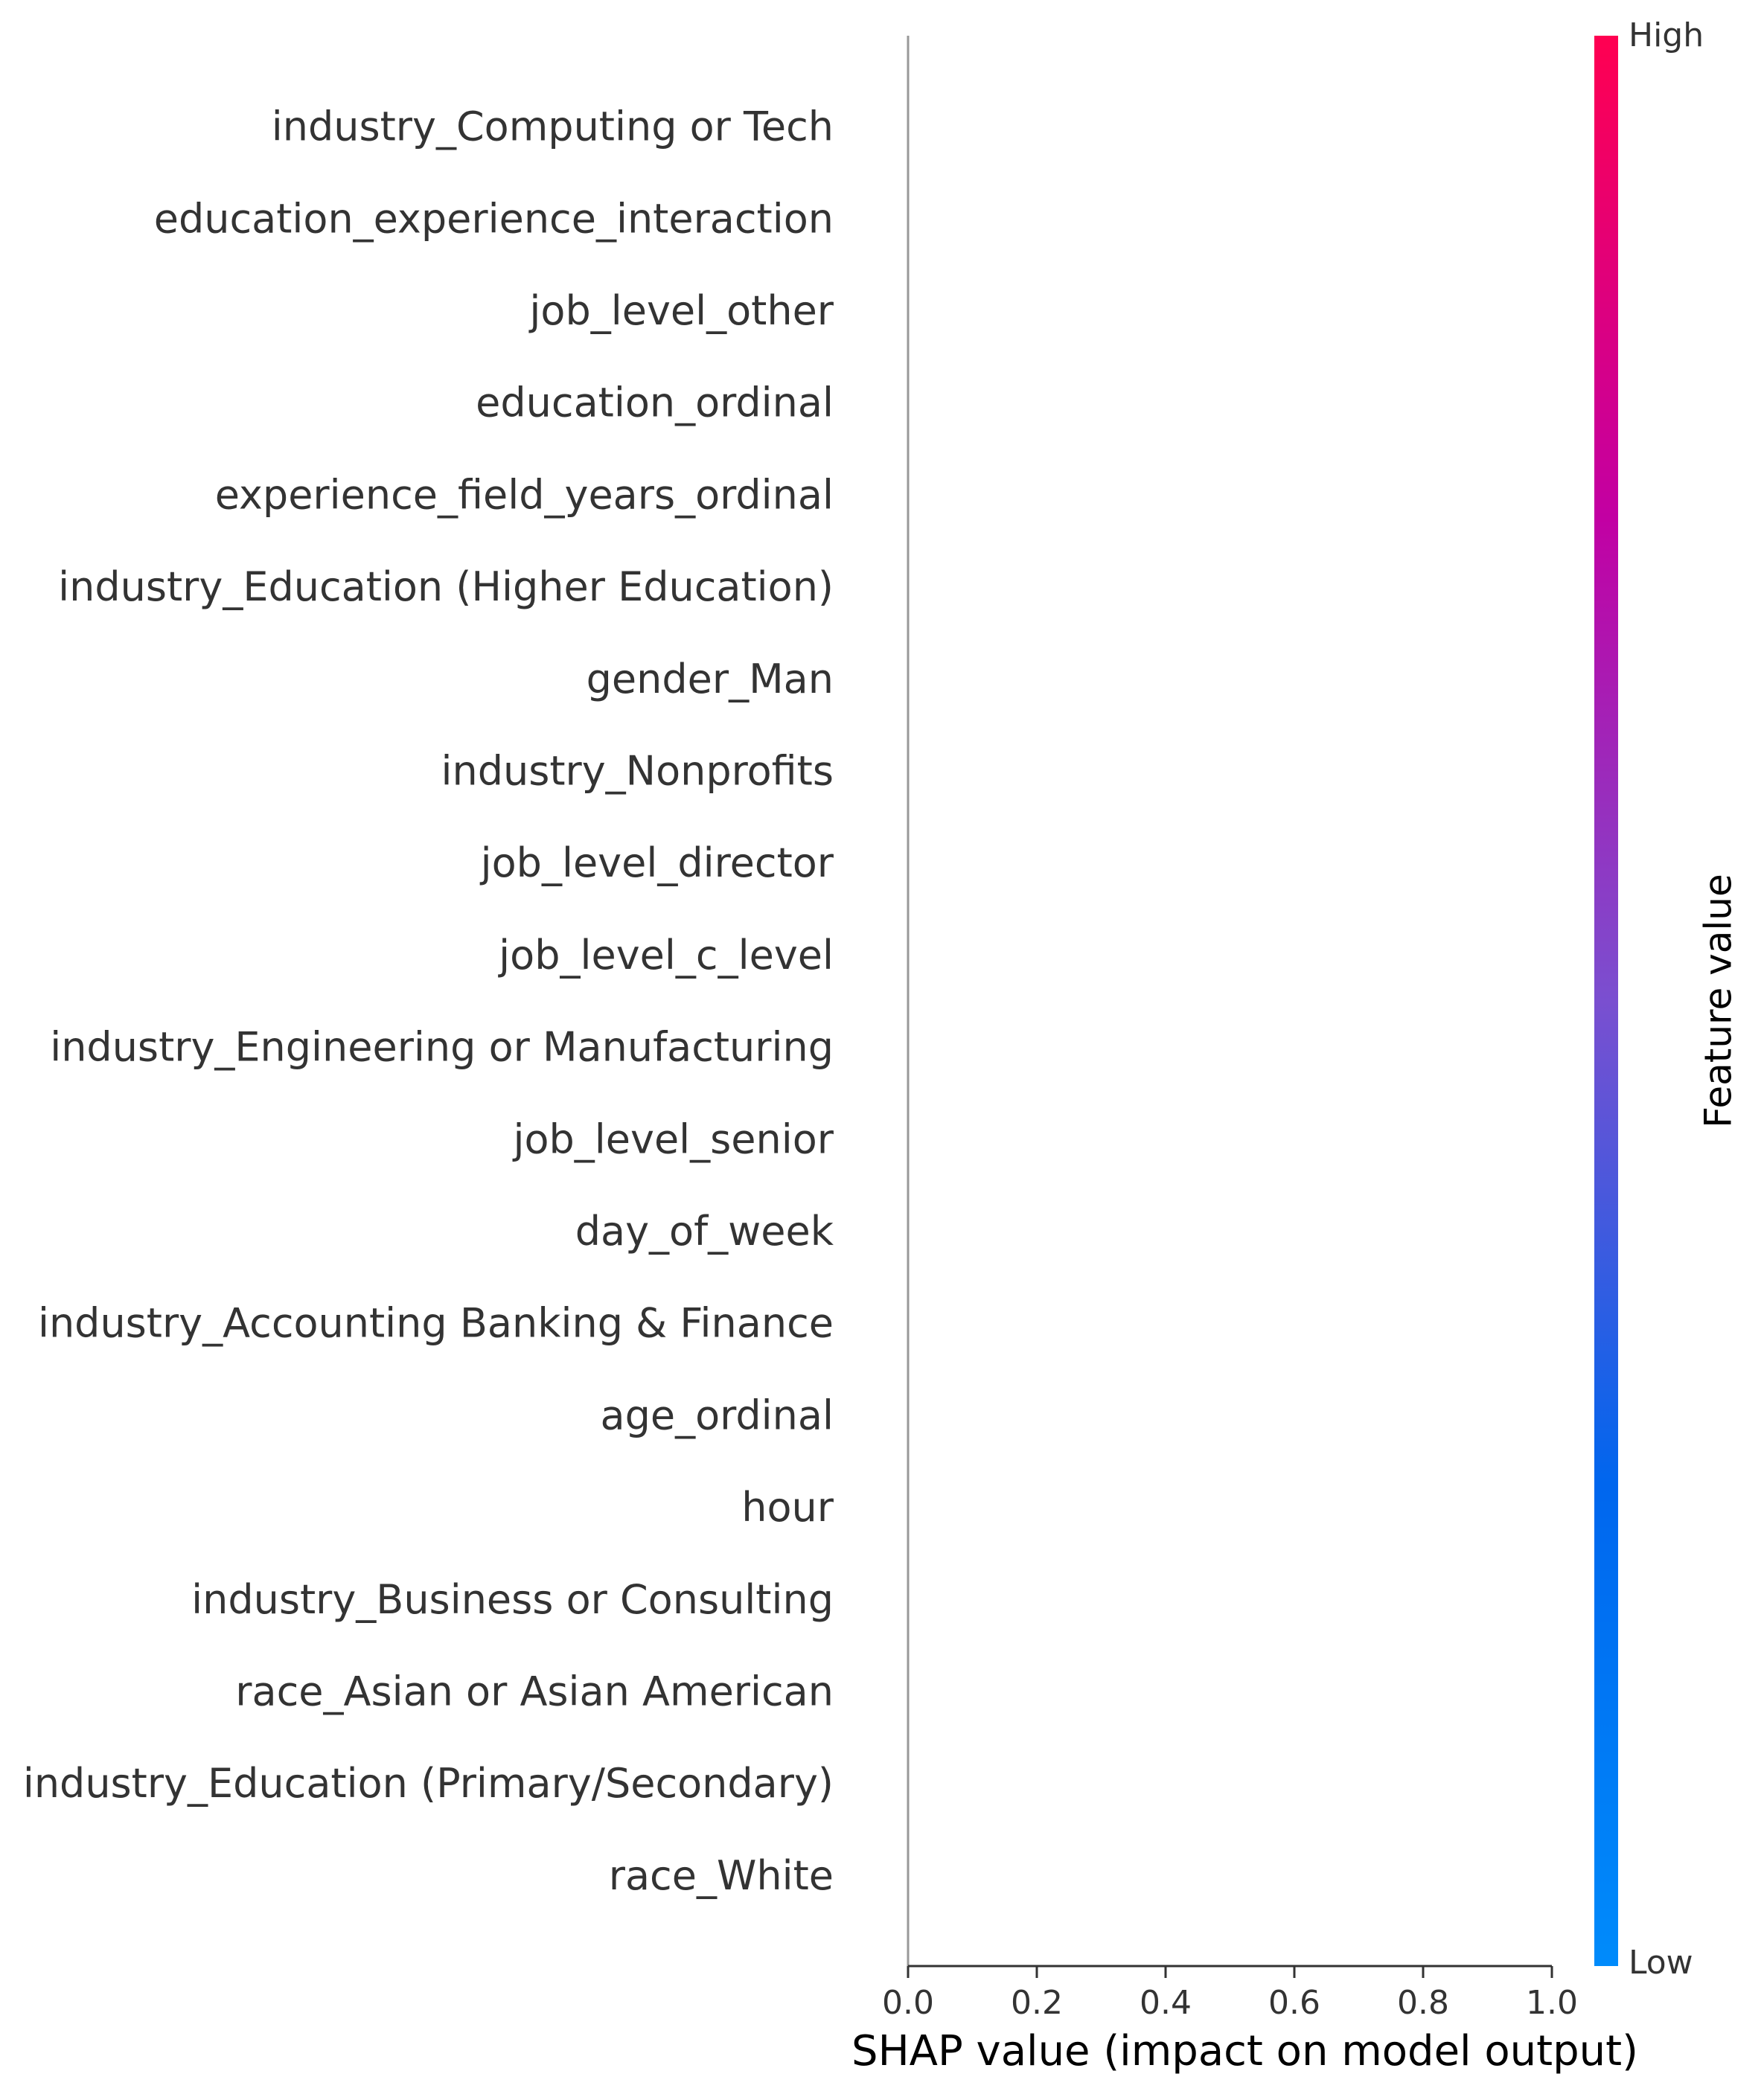 The height and width of the screenshot is (2100, 1764). I want to click on feature-label: industry_Education (Primary/Secondary), so click(428, 1783).